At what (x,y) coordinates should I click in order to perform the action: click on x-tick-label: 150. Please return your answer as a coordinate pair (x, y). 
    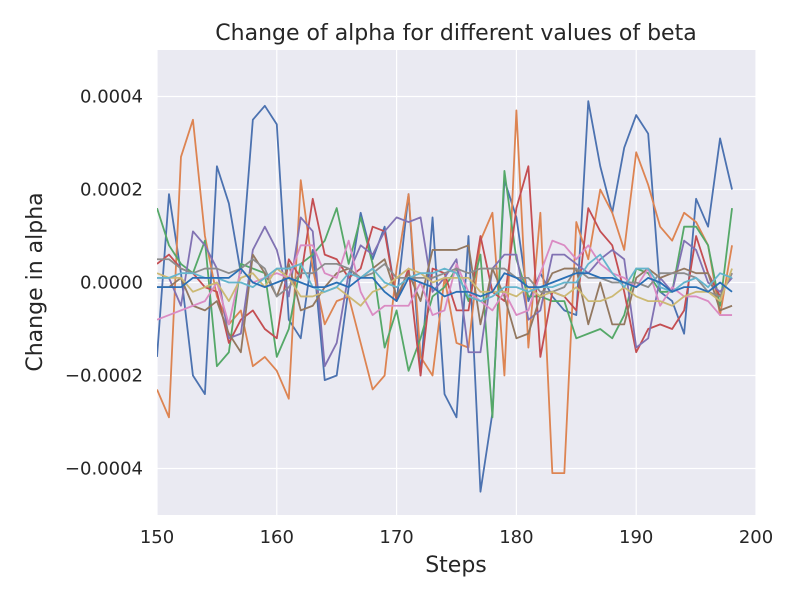
    Looking at the image, I should click on (157, 537).